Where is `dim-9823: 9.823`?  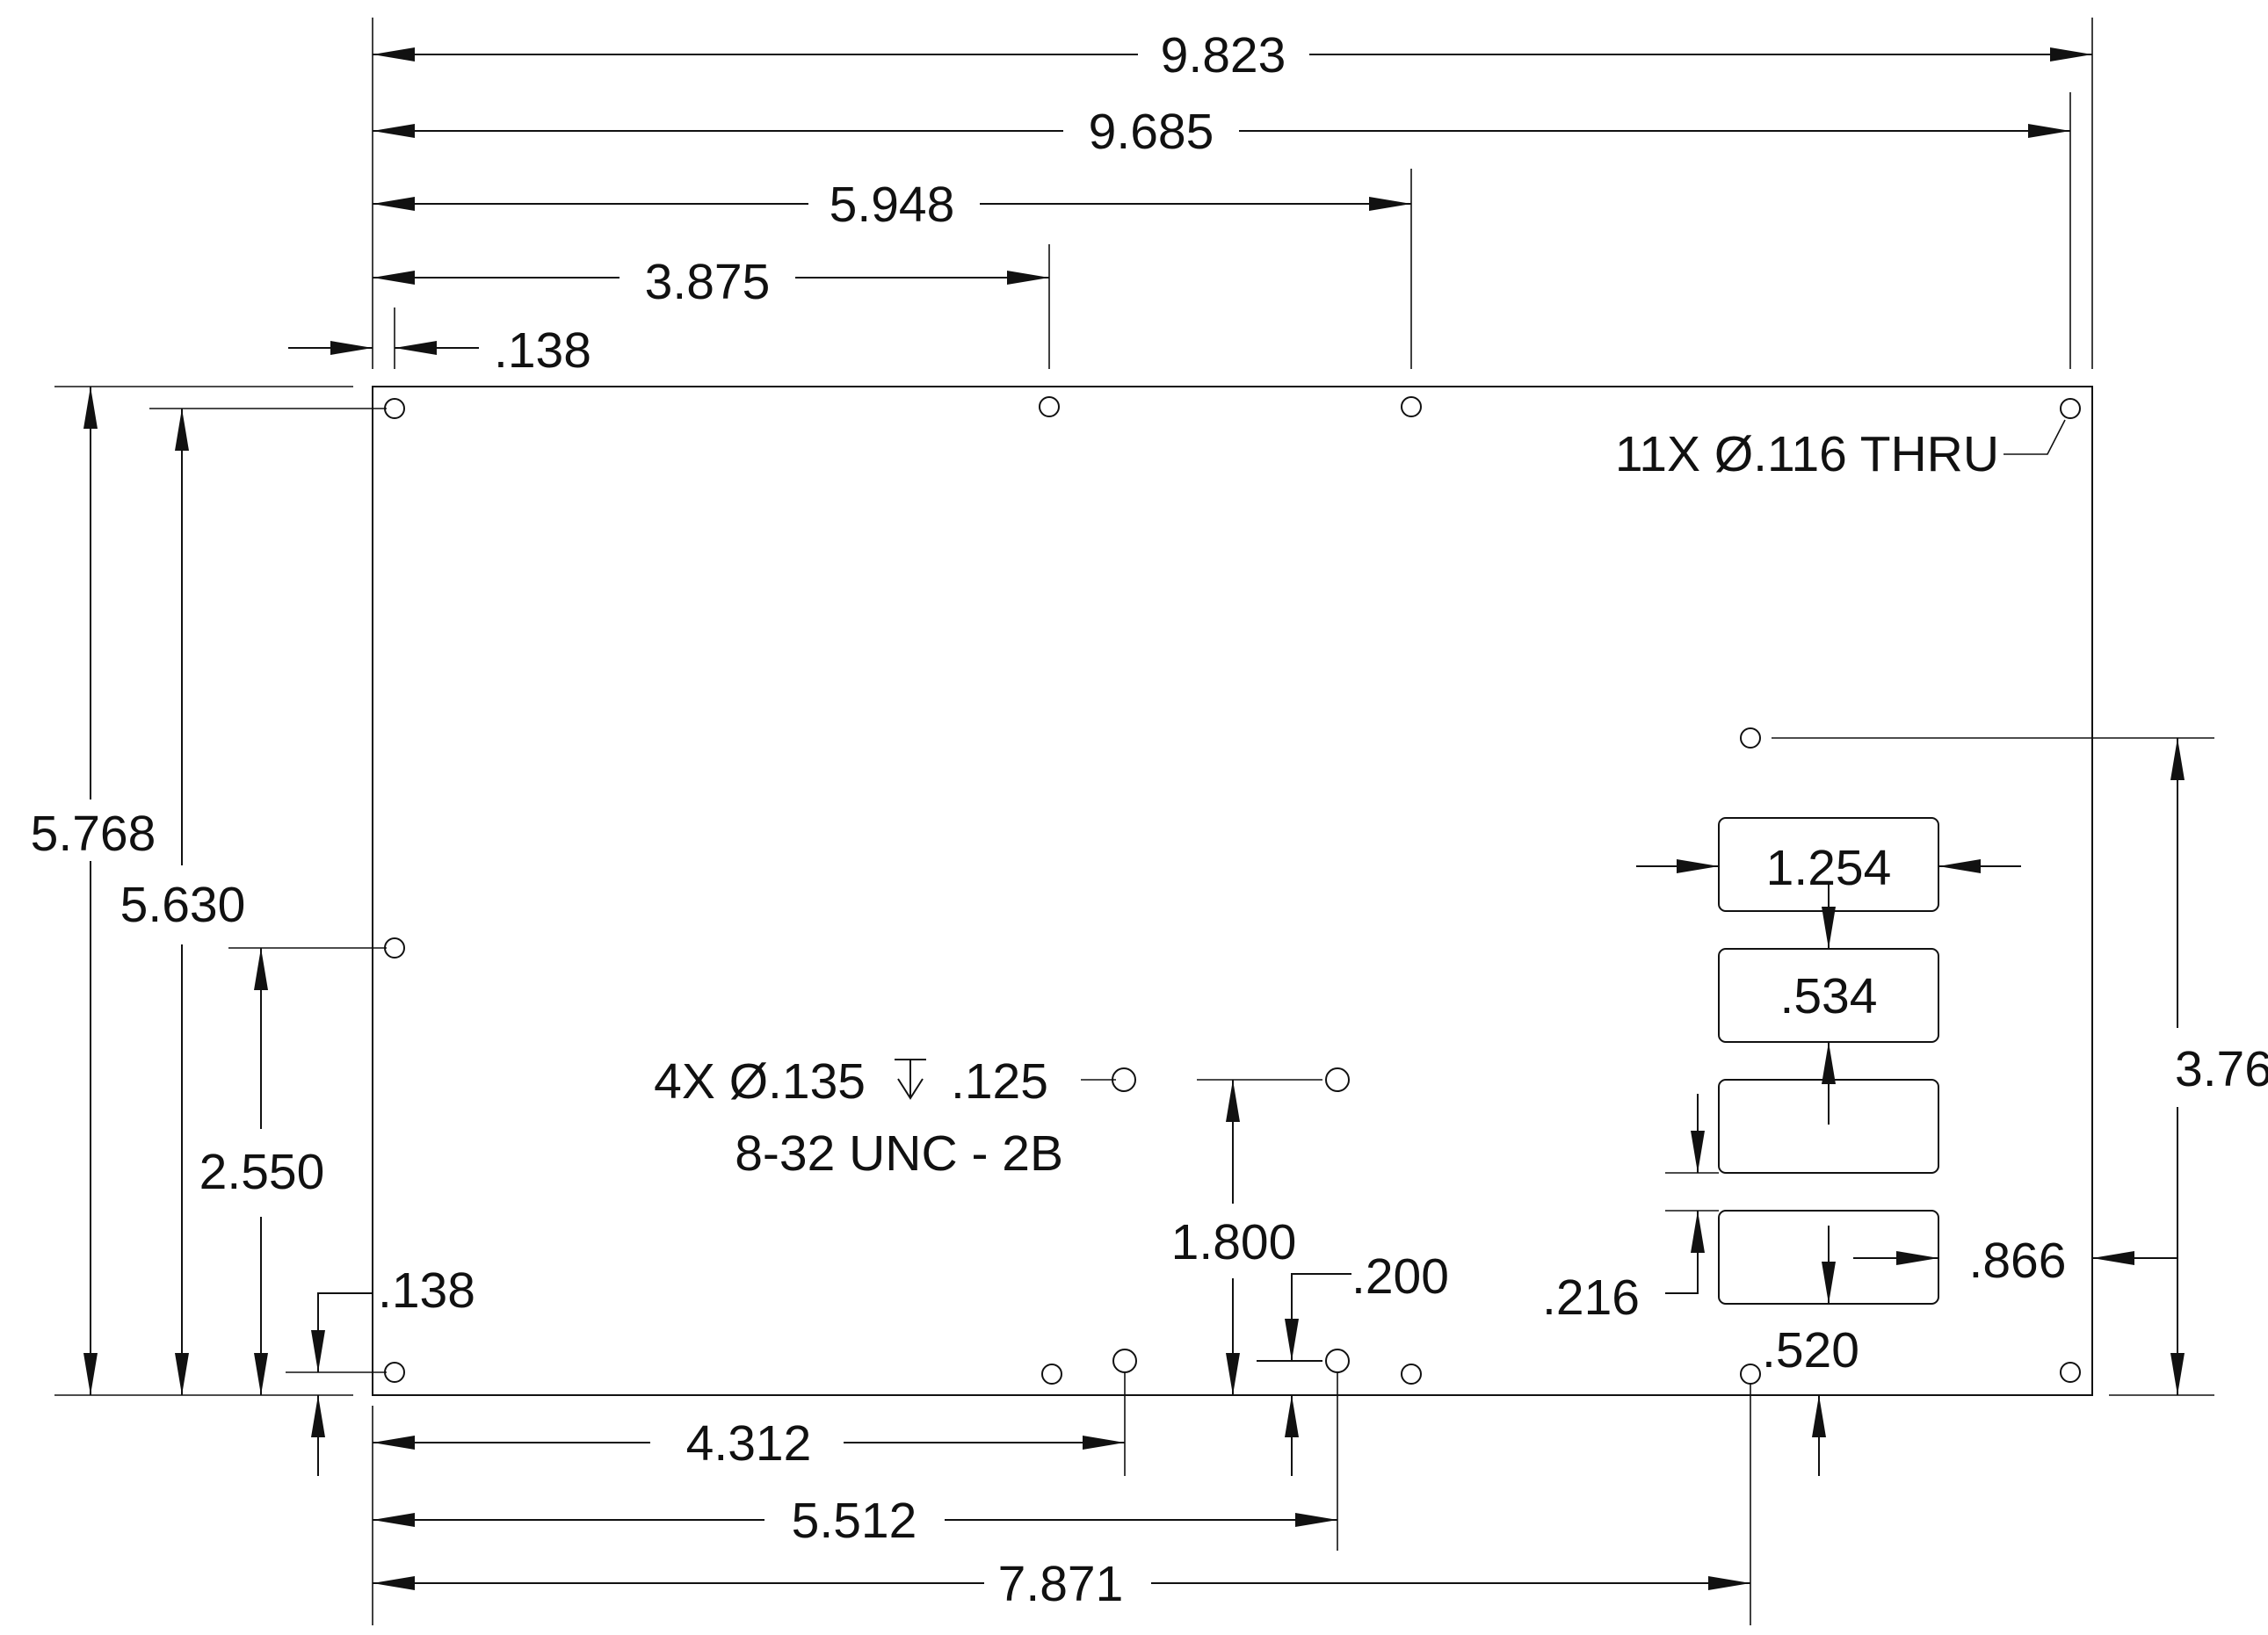
dim-9823: 9.823 is located at coordinates (1223, 55).